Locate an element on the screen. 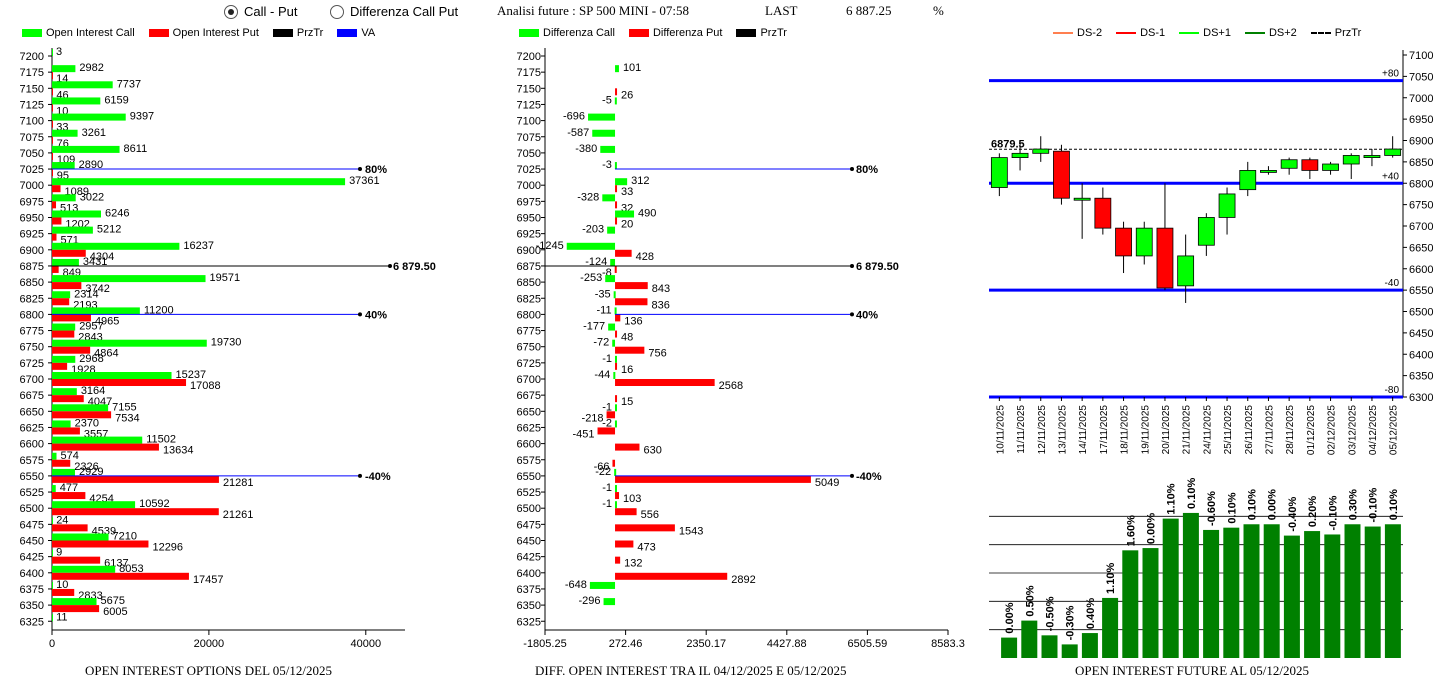 The width and height of the screenshot is (1449, 682). diff-put-label: 26 is located at coordinates (627, 95).